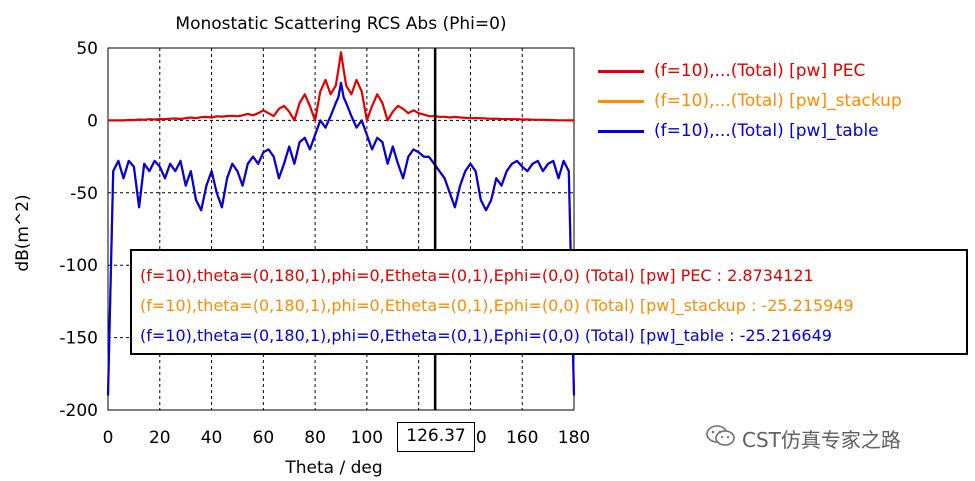  I want to click on legend-swatch-pec, so click(621, 71).